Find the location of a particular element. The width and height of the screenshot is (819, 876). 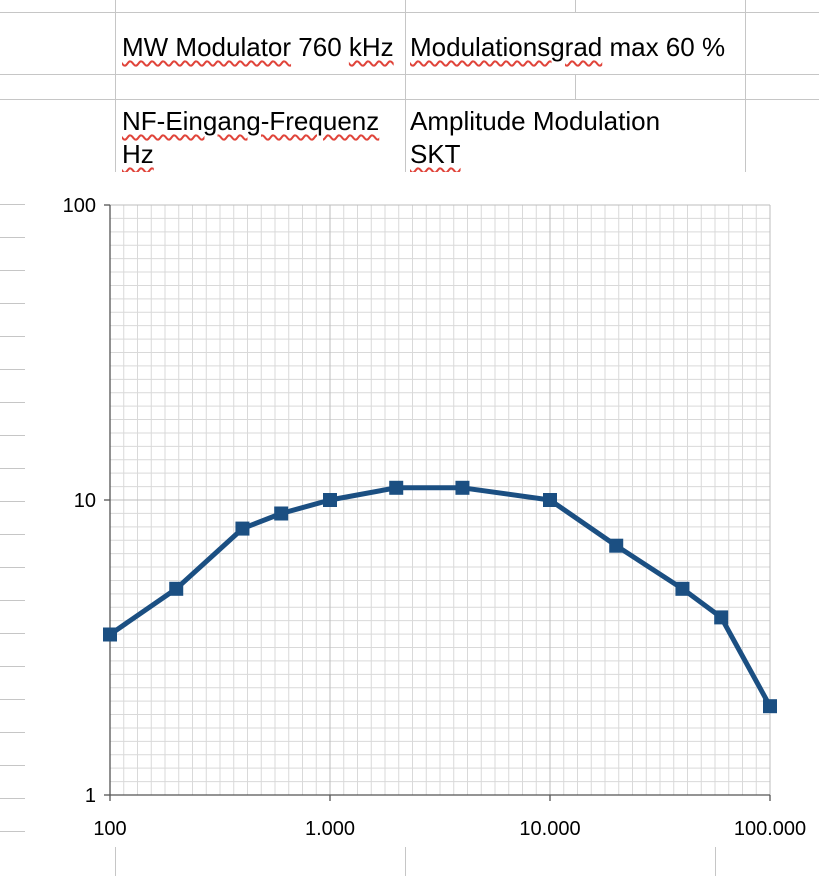

x-axis-tick-label: 1.000 is located at coordinates (330, 829).